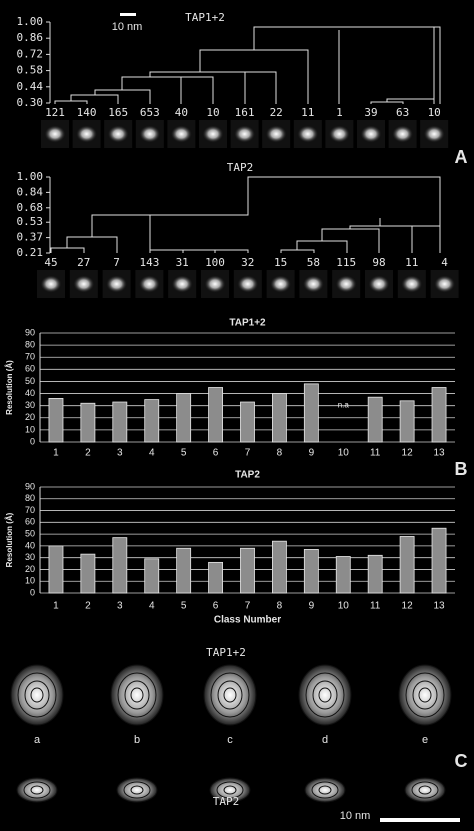 This screenshot has width=474, height=831. Describe the element at coordinates (152, 453) in the screenshot. I see `x-tick-label: 4` at that location.